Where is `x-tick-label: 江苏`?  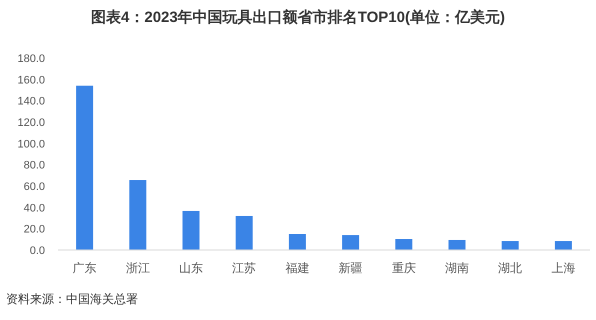
x-tick-label: 江苏 is located at coordinates (244, 268).